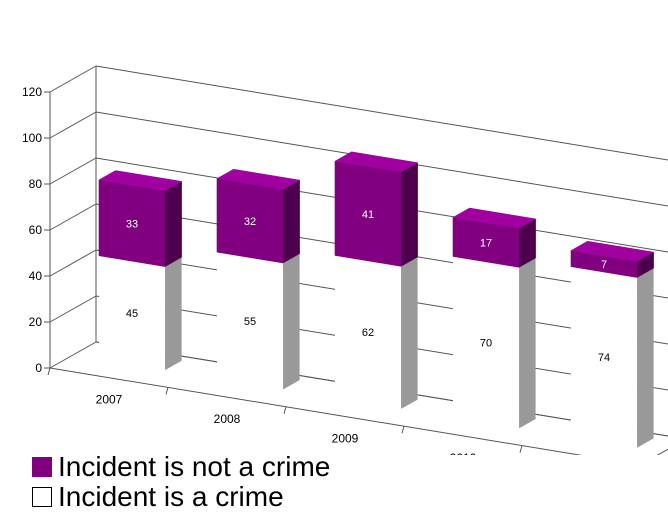  I want to click on x-tick-label: 2009, so click(345, 439).